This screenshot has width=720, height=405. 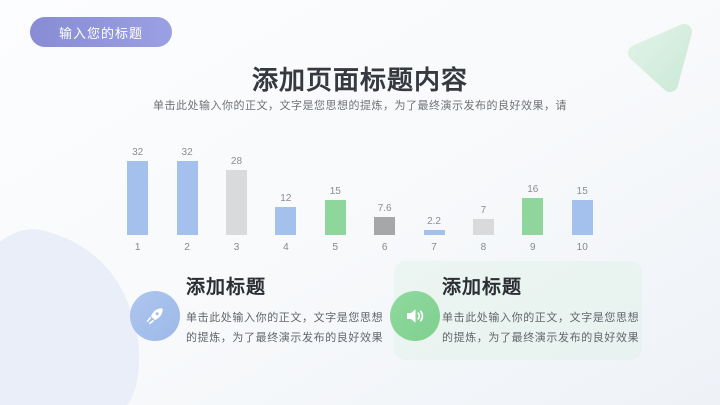 What do you see at coordinates (236, 161) in the screenshot?
I see `bar-value-label: 28` at bounding box center [236, 161].